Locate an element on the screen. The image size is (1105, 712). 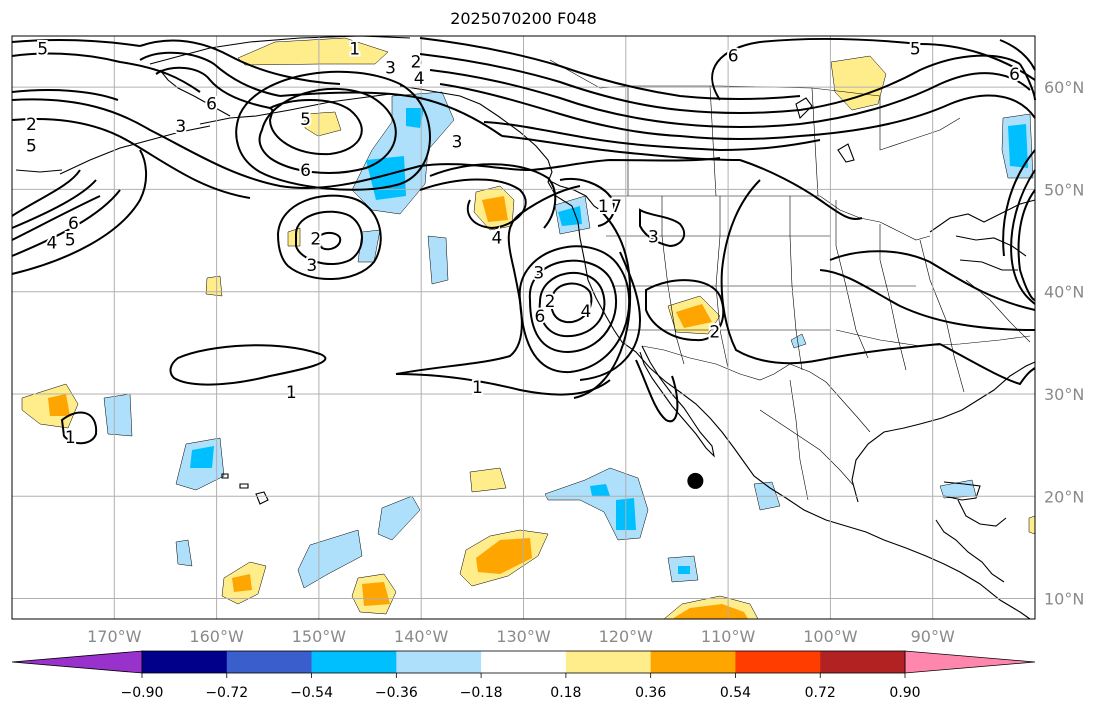
colorbar-tick-label: −0.36 is located at coordinates (396, 693).